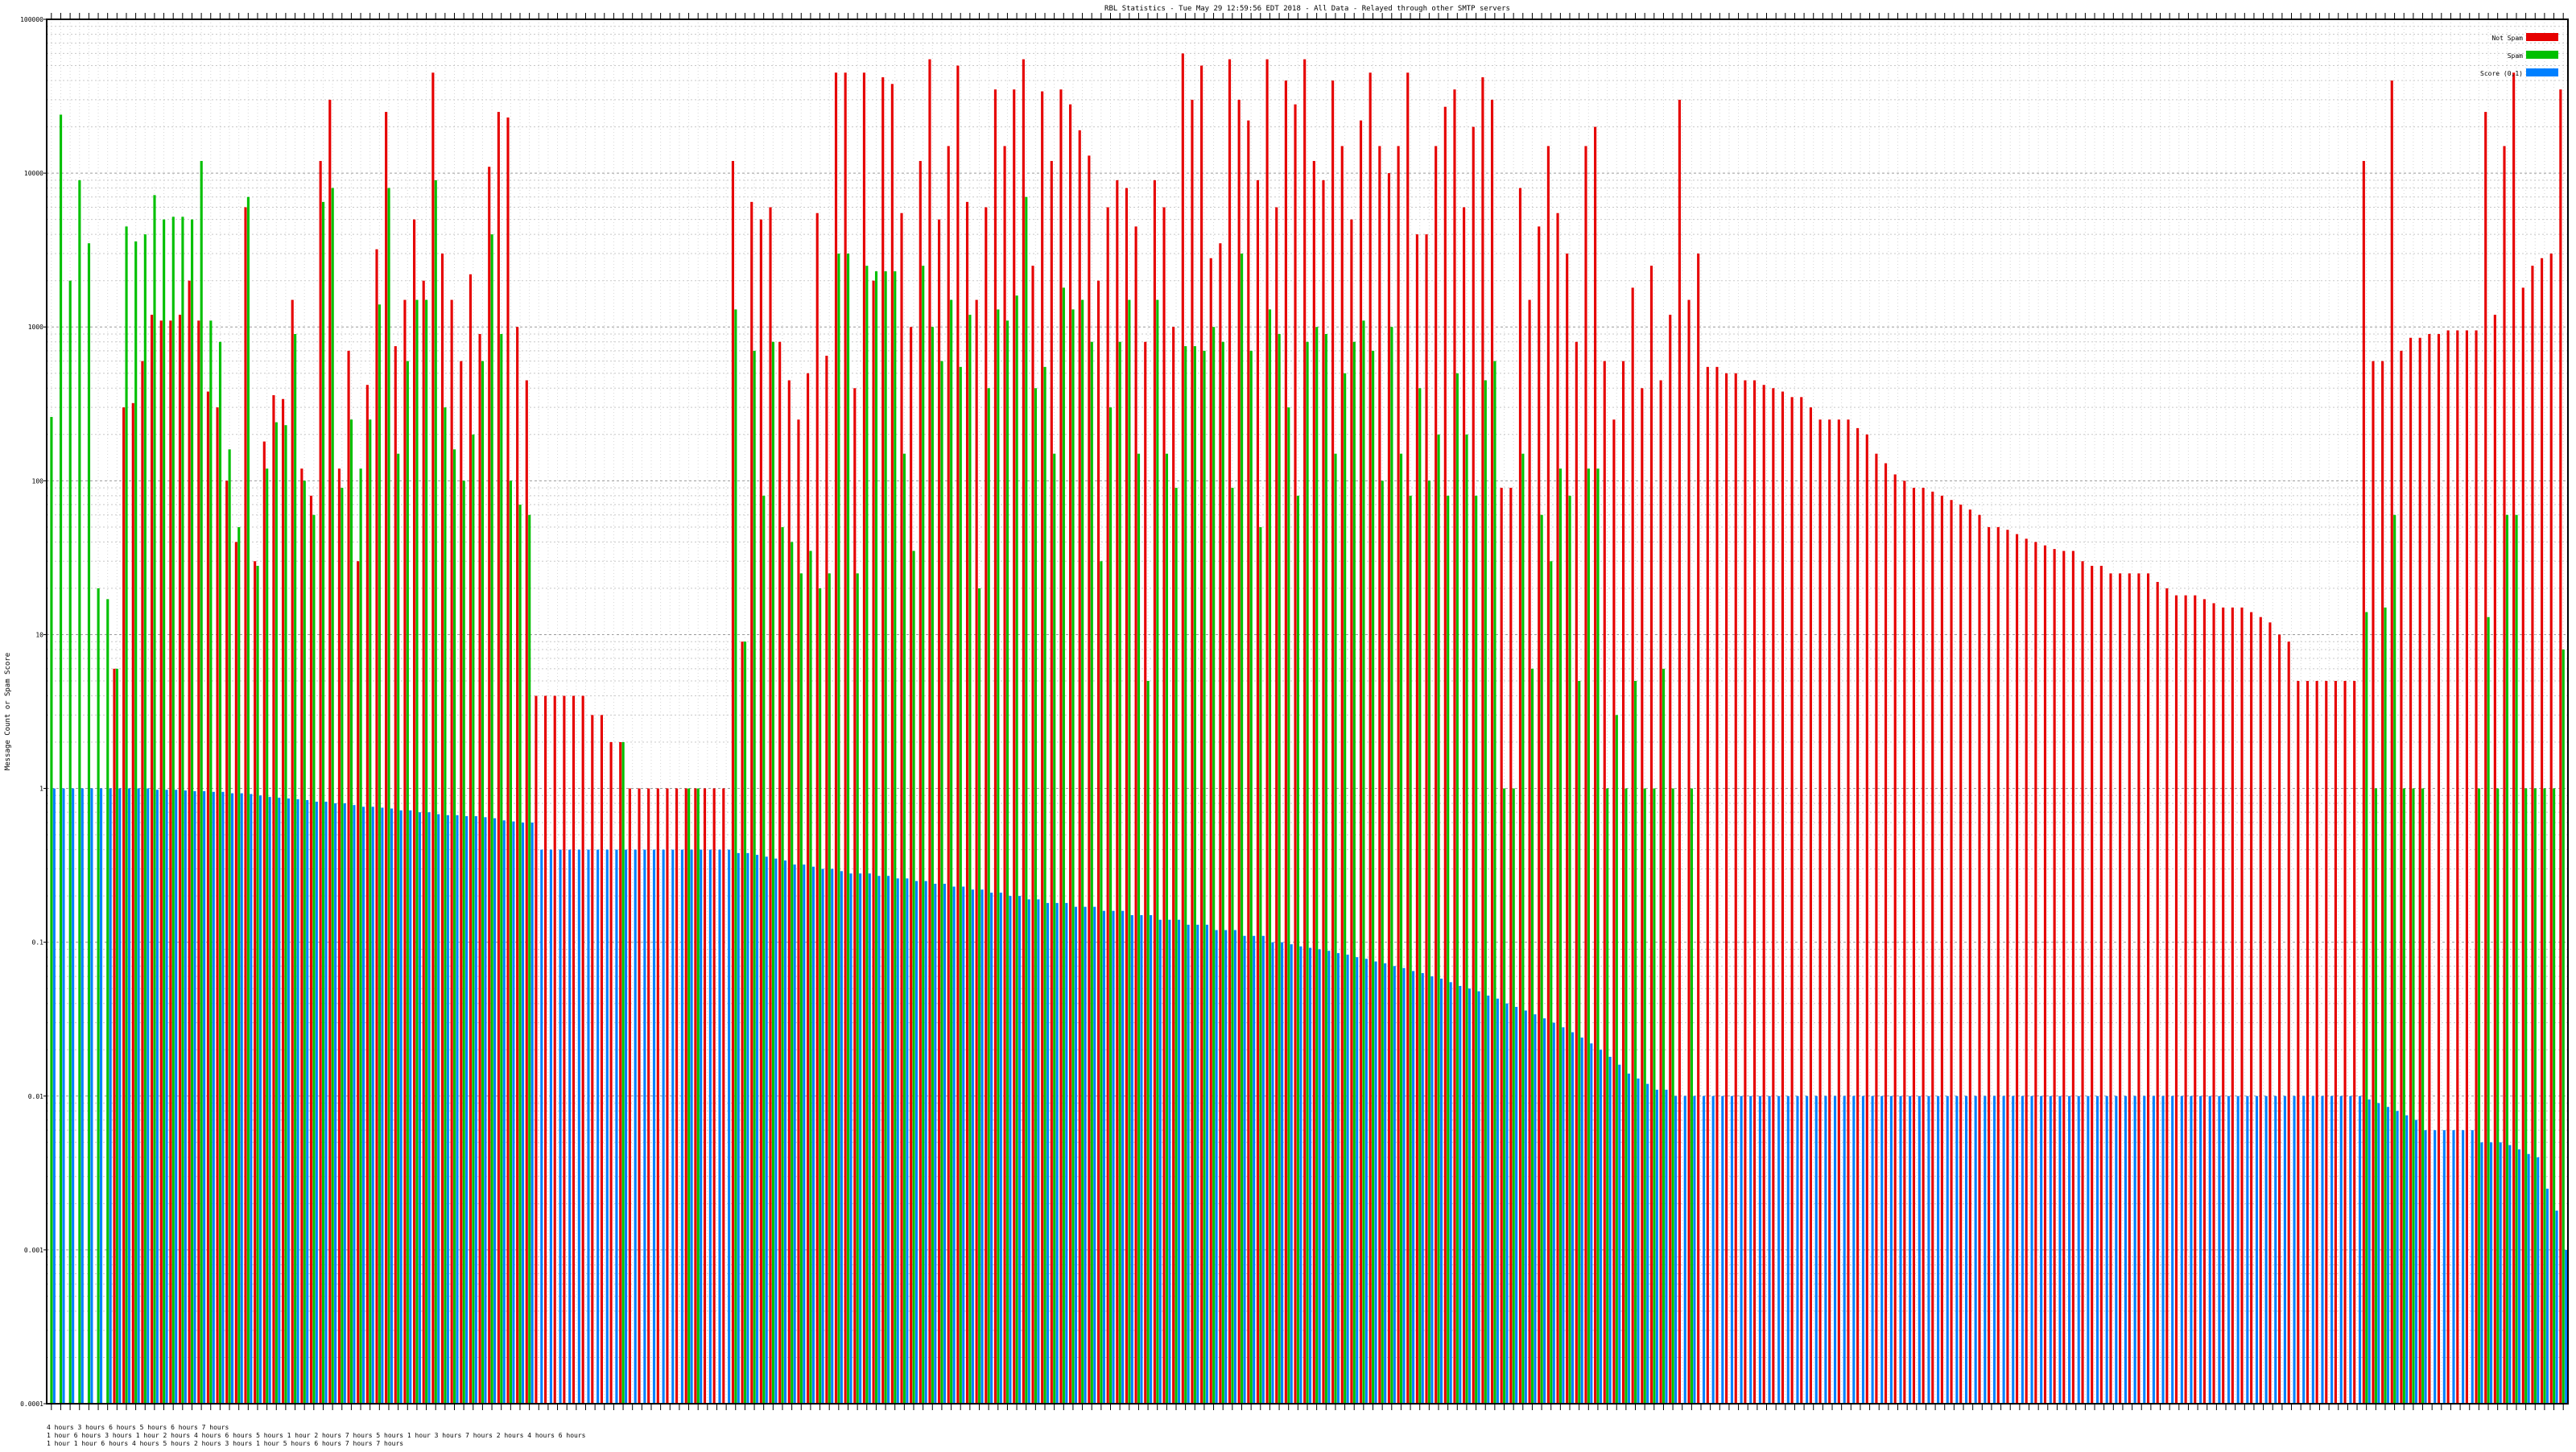 Image resolution: width=2576 pixels, height=1452 pixels. I want to click on y-tick-label: 1, so click(41, 789).